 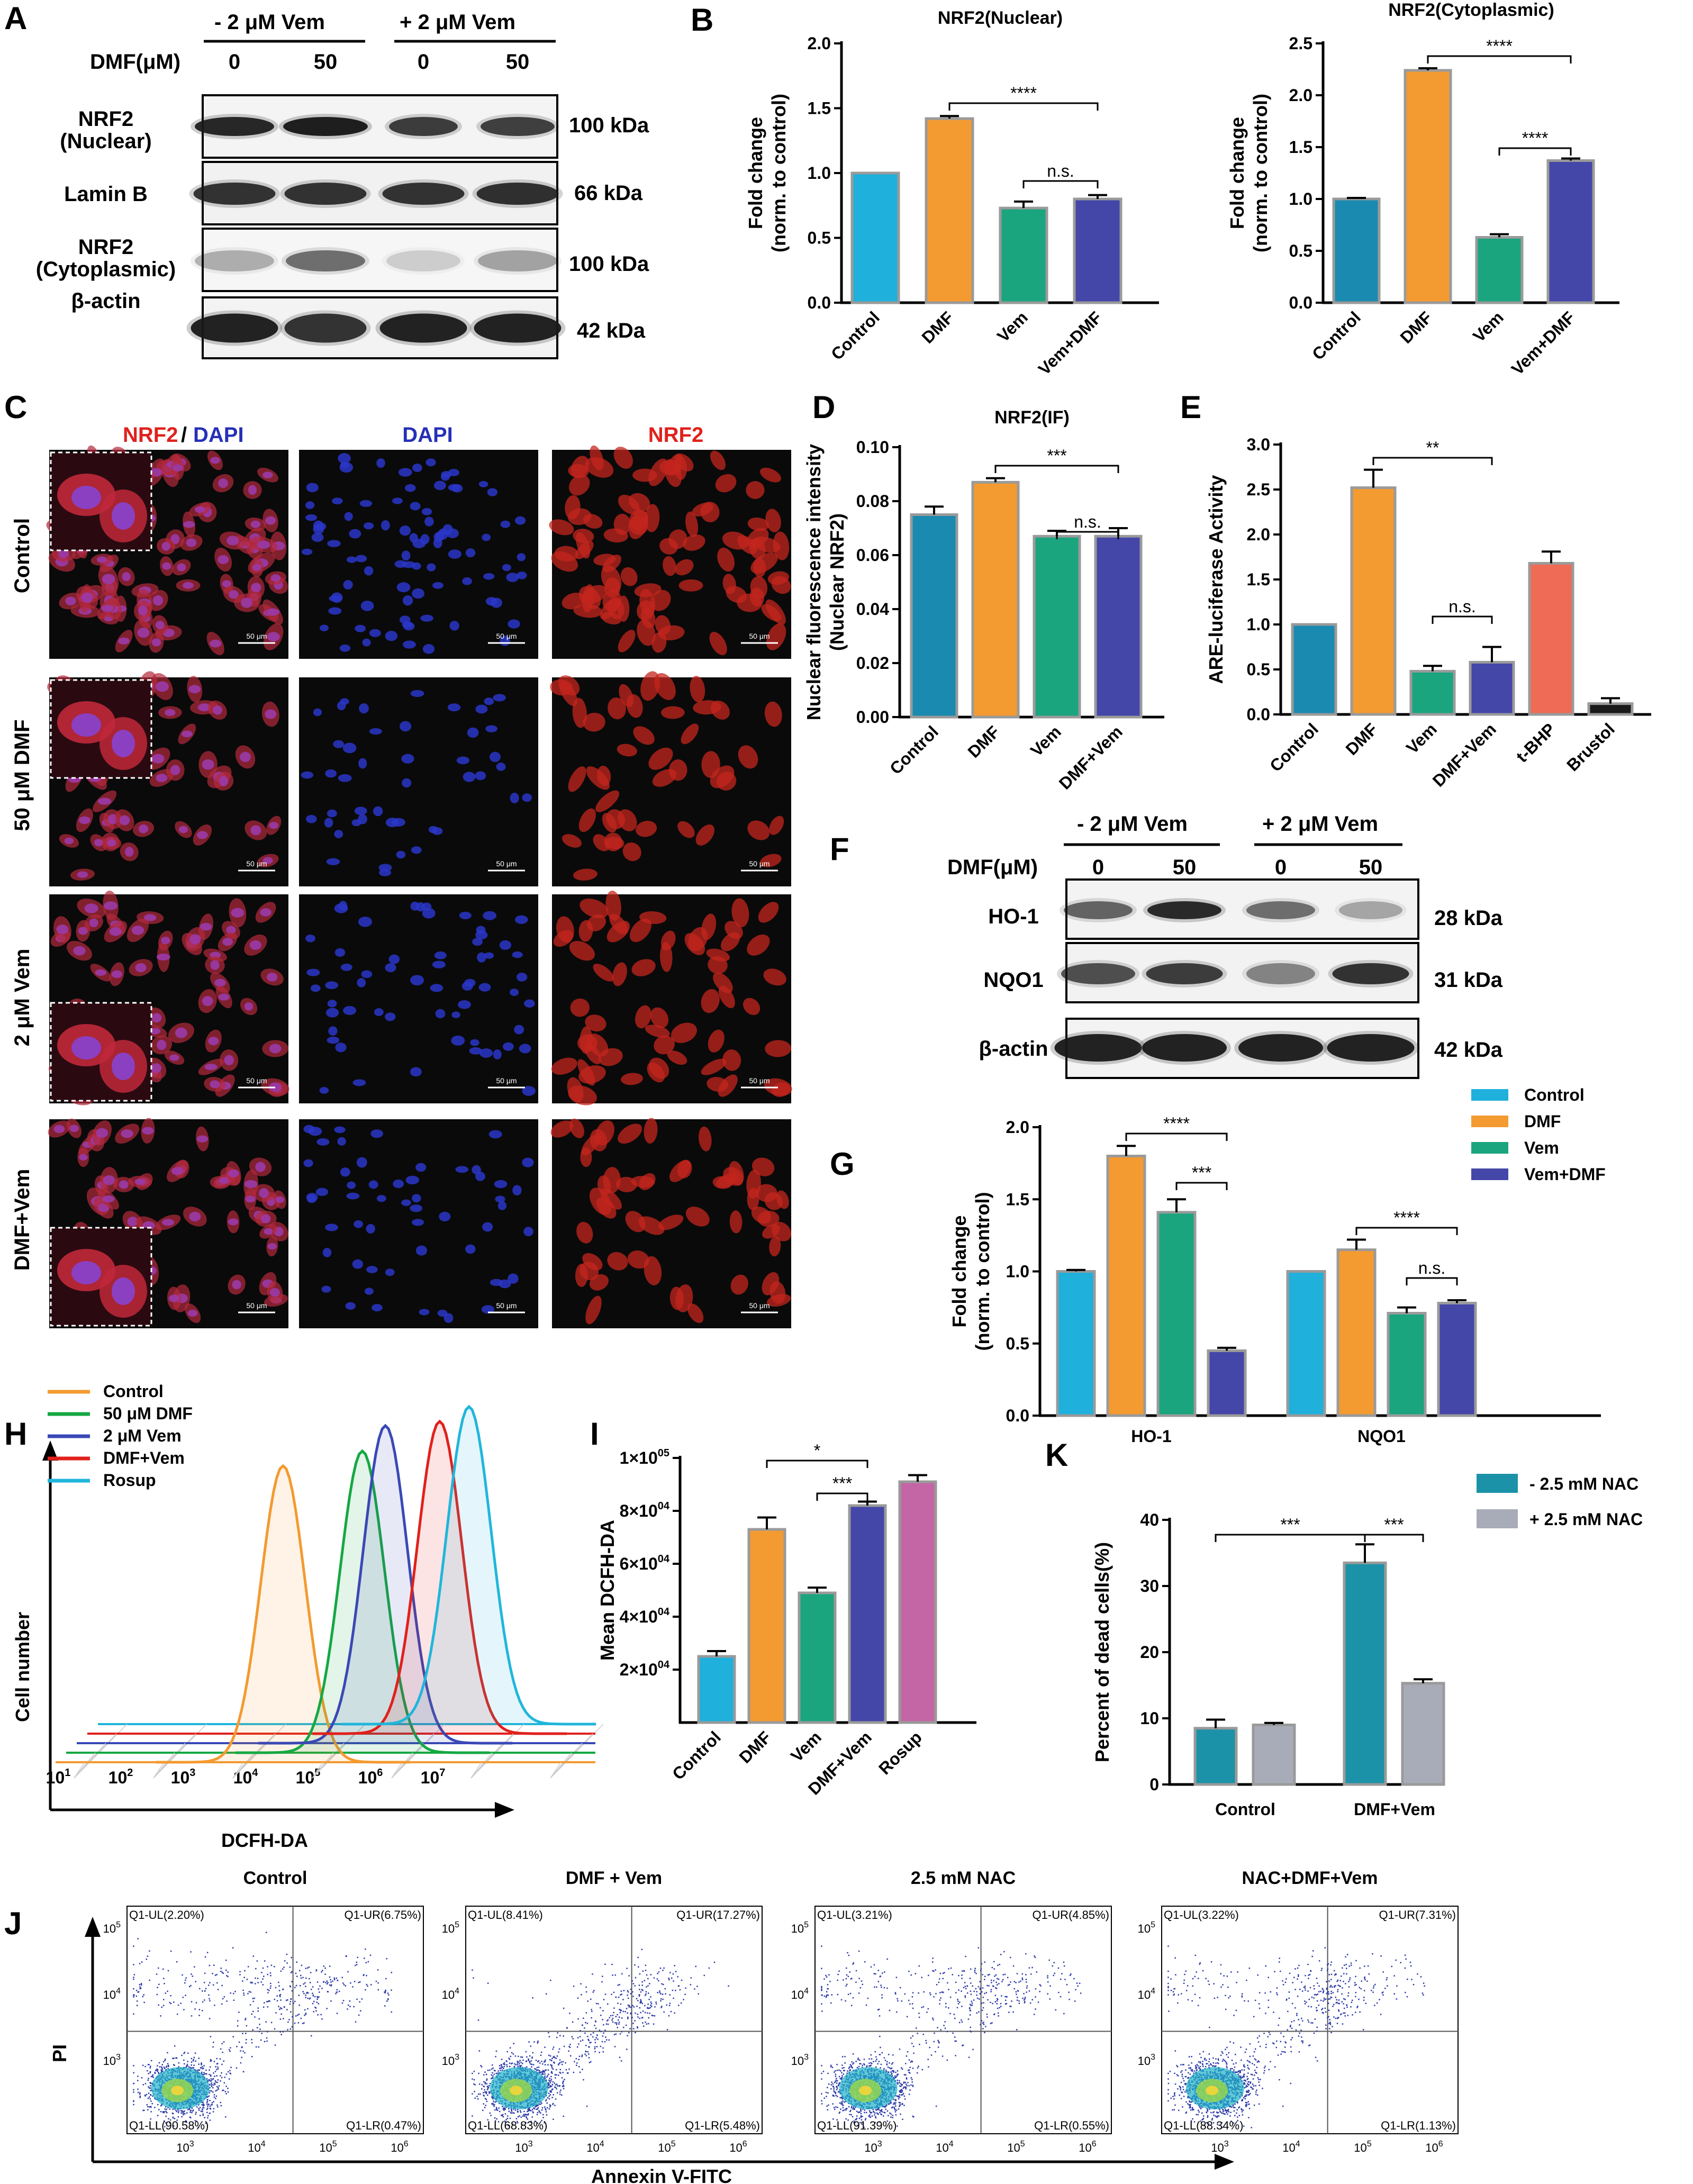 What do you see at coordinates (645, 1616) in the screenshot?
I see `y-tick-label: 4×1004` at bounding box center [645, 1616].